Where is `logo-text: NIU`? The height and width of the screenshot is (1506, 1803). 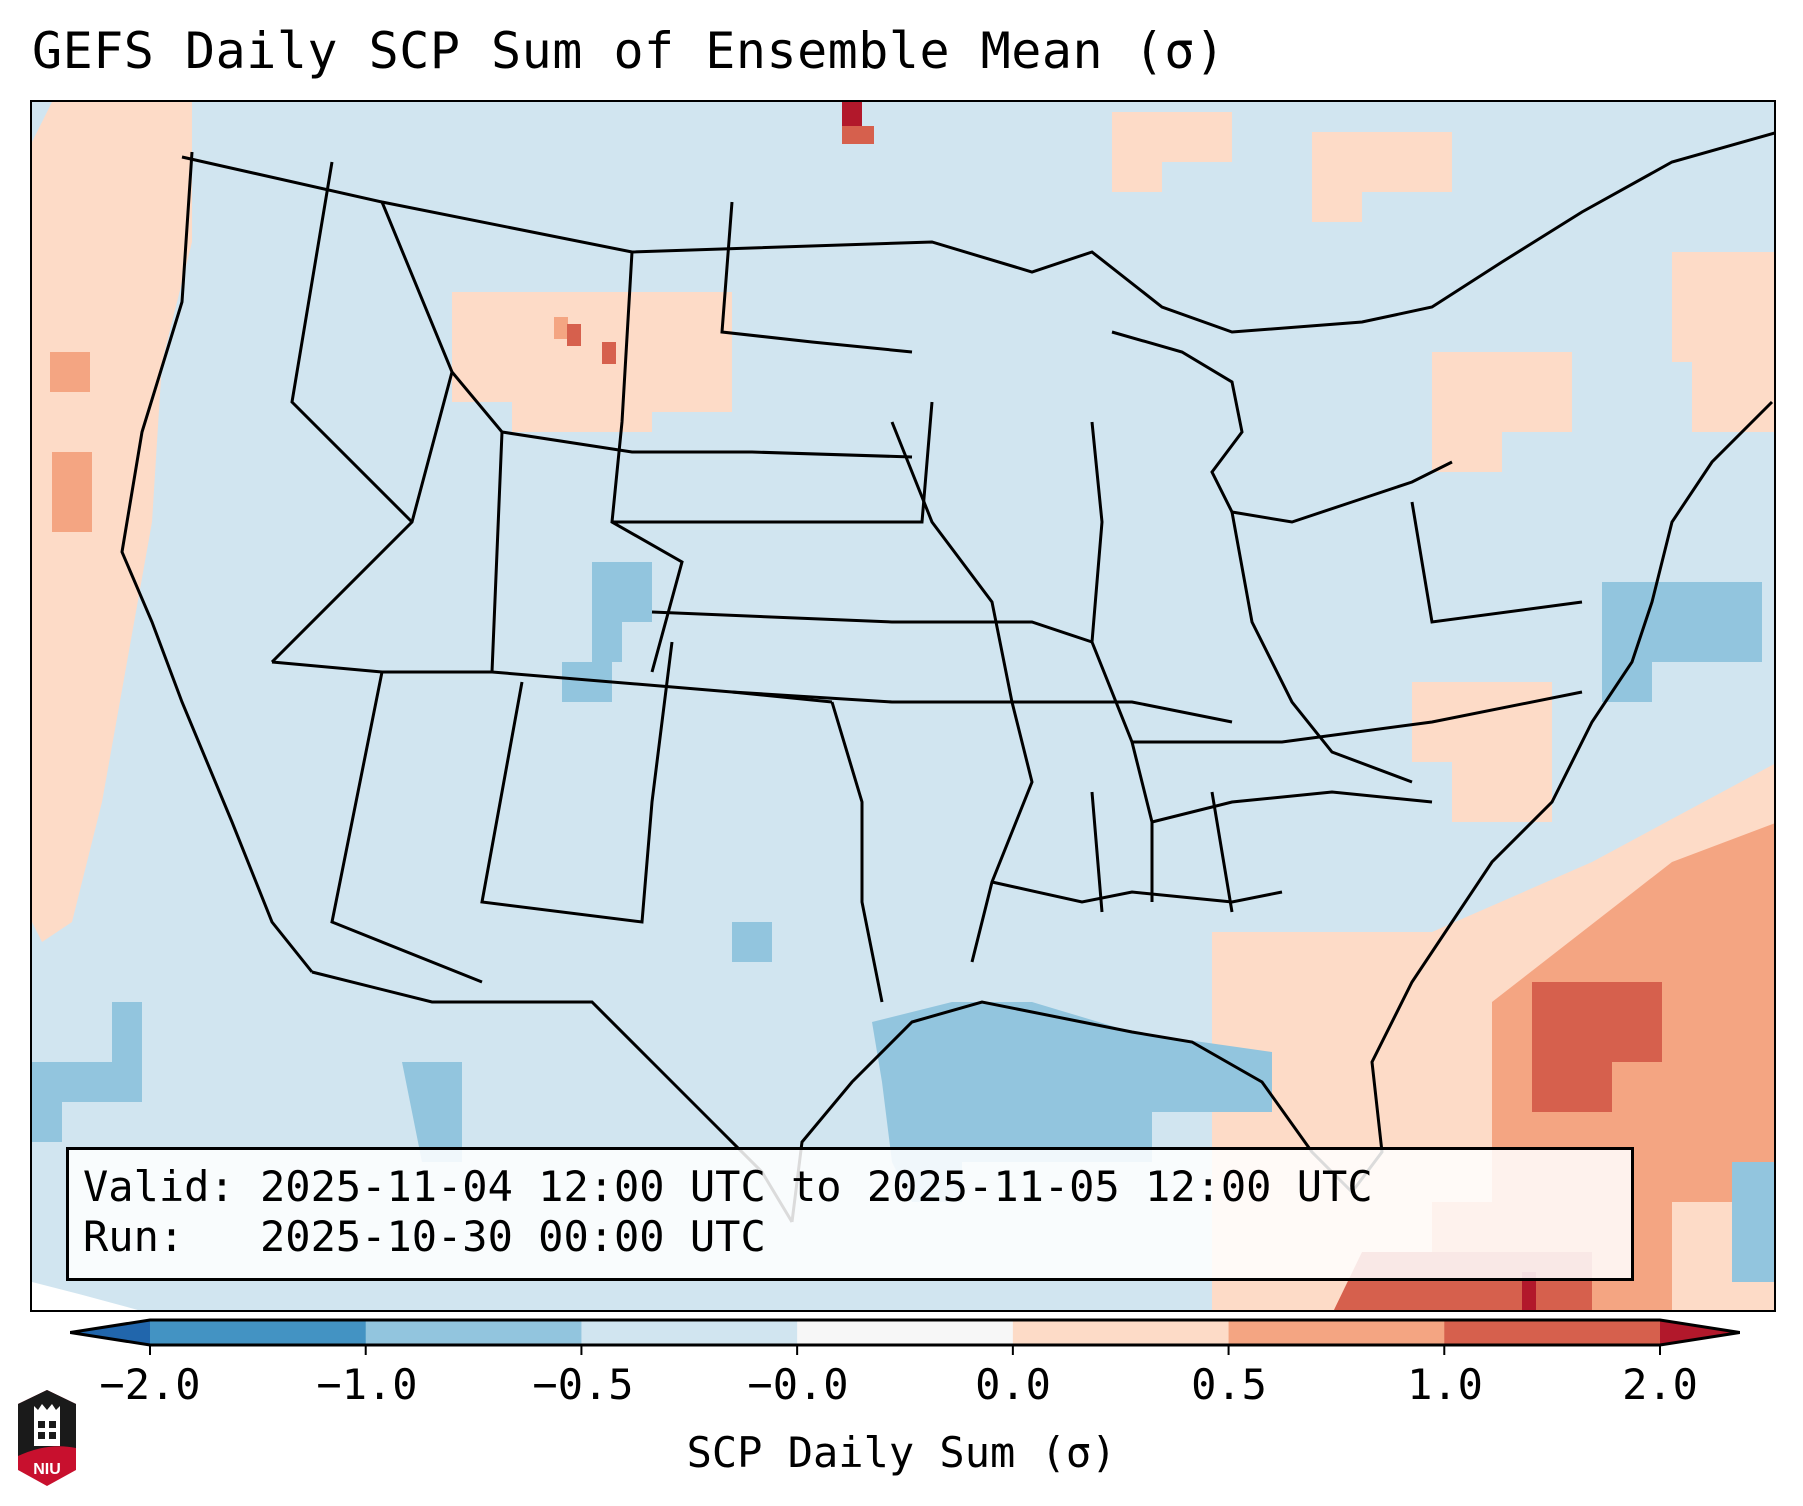 logo-text: NIU is located at coordinates (47, 1469).